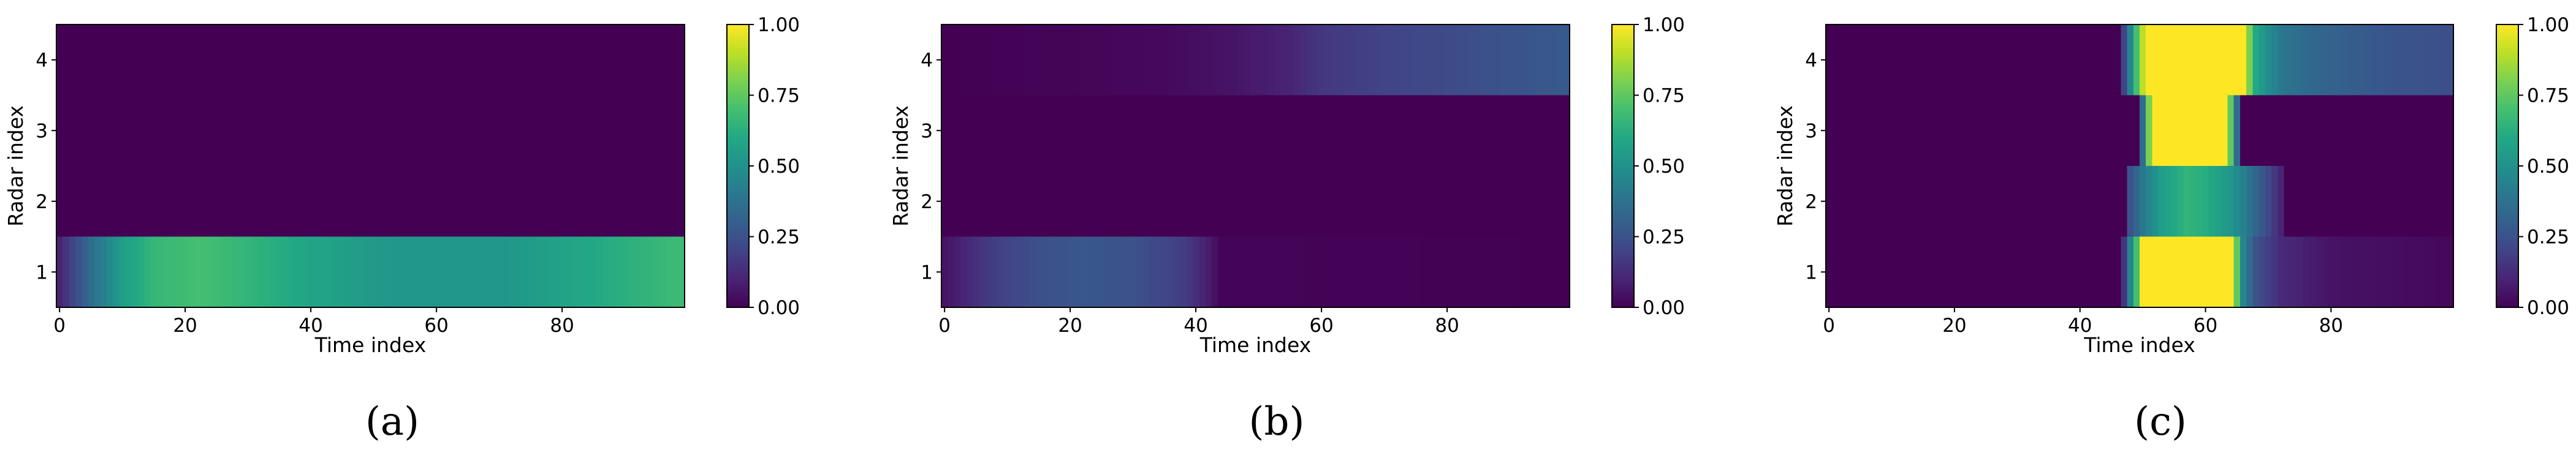 Image resolution: width=2576 pixels, height=450 pixels. I want to click on colorbar: 0.00 0.25 0.50 0.75 1.00, so click(1648, 166).